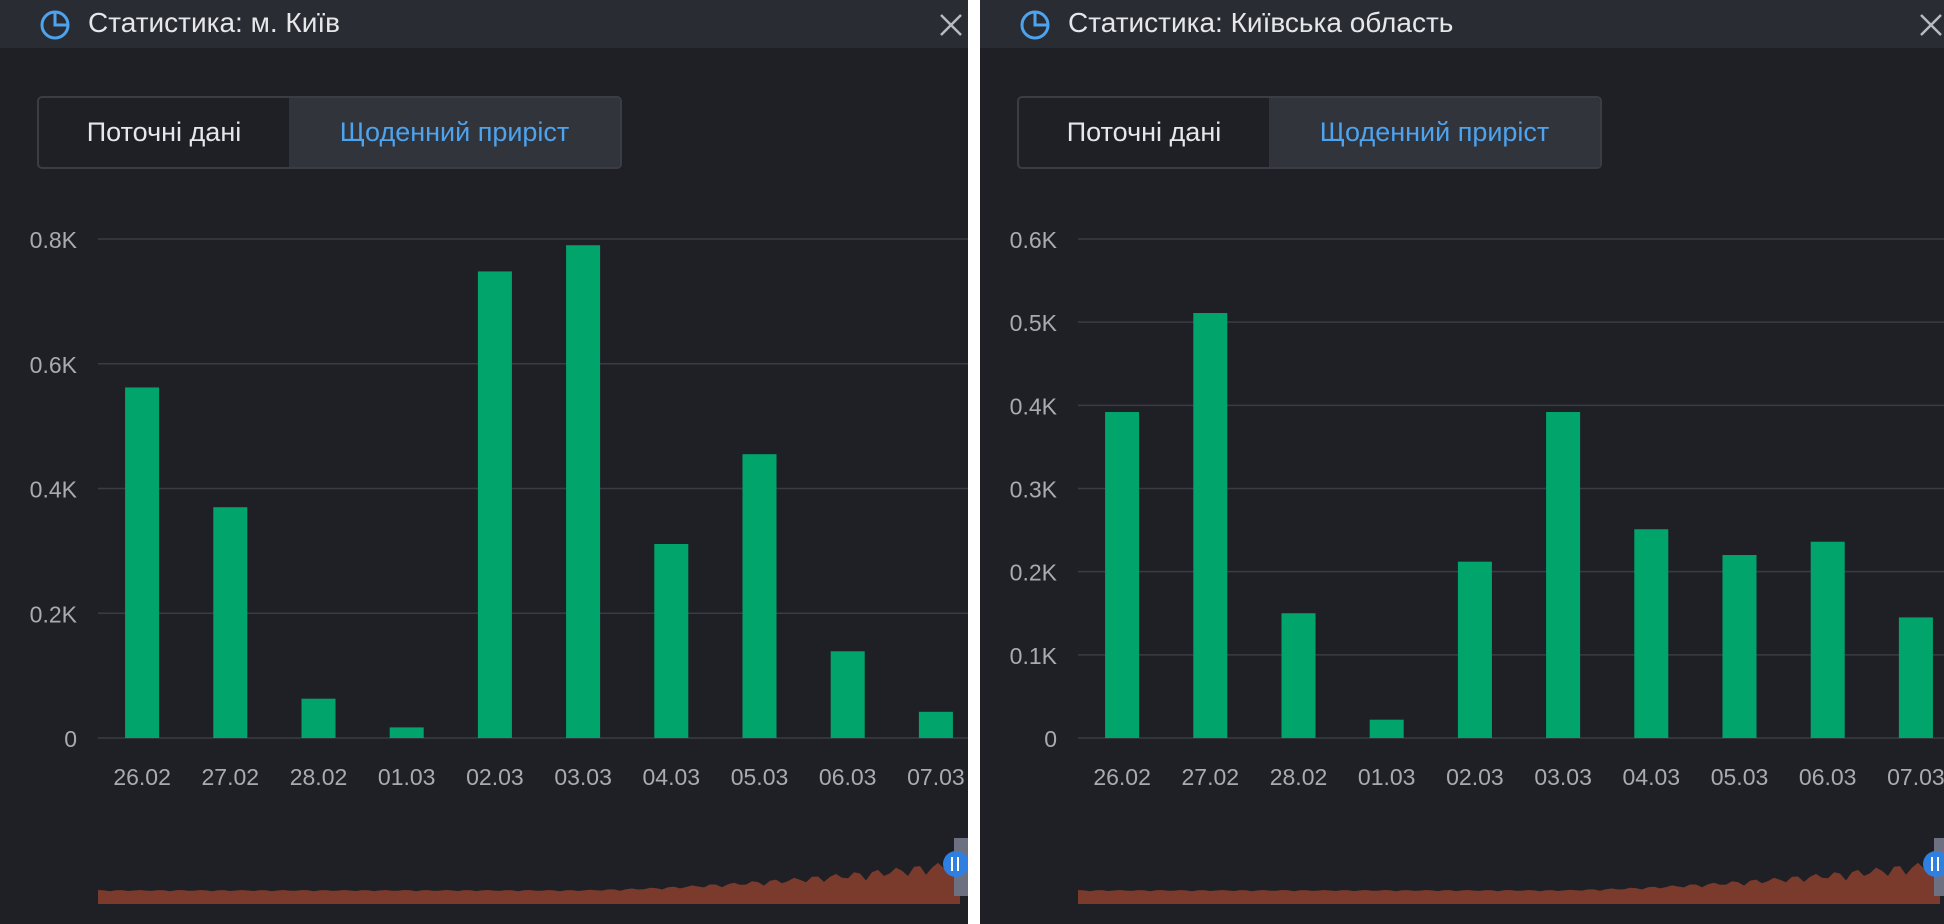  I want to click on y-tick-label: 0.1K, so click(1034, 656).